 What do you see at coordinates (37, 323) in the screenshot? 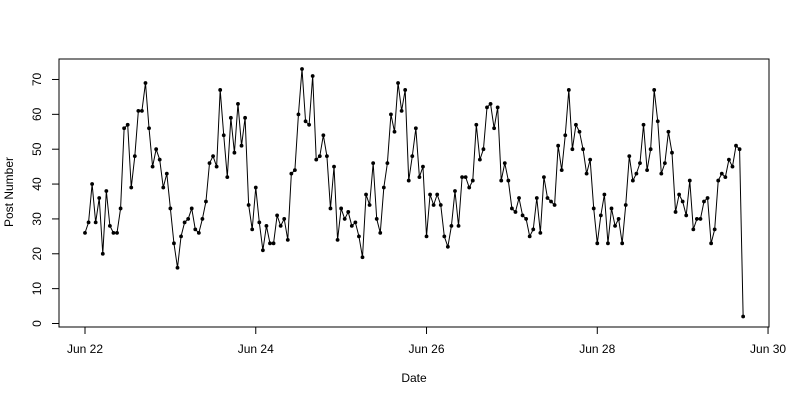
I see `y-tick-label: 0` at bounding box center [37, 323].